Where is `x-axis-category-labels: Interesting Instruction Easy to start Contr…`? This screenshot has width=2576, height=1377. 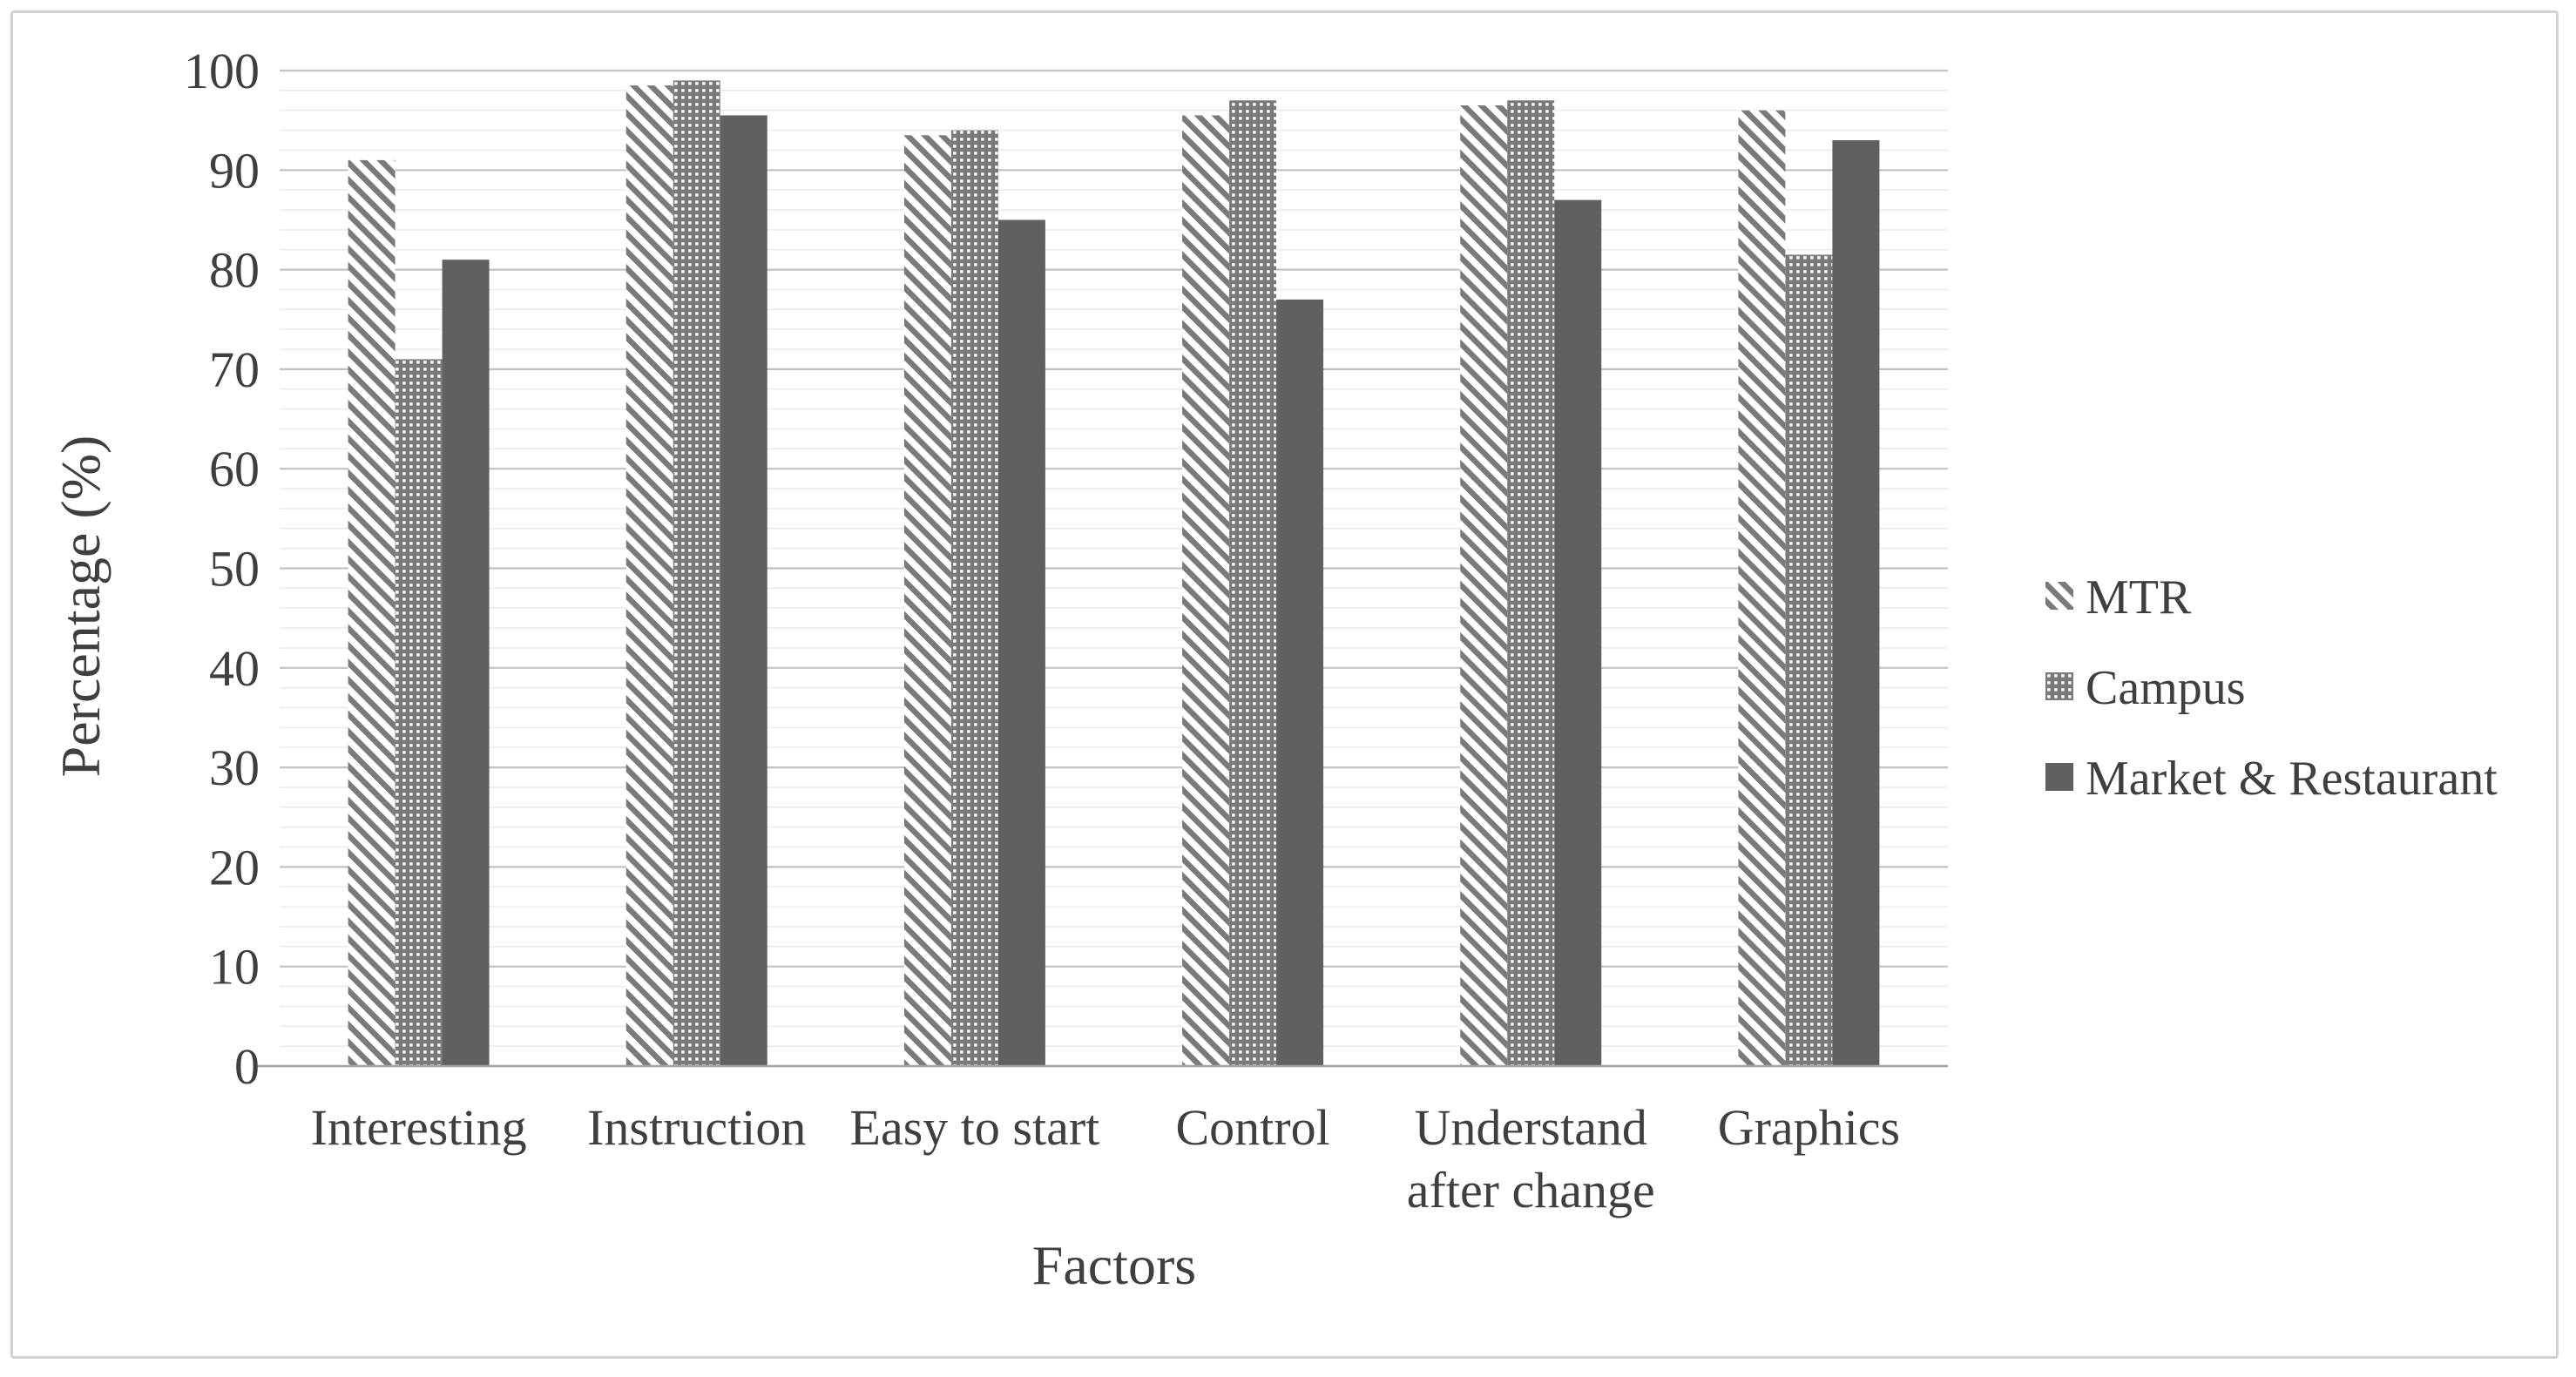
x-axis-category-labels: Interesting Instruction Easy to start Contr… is located at coordinates (1106, 1158).